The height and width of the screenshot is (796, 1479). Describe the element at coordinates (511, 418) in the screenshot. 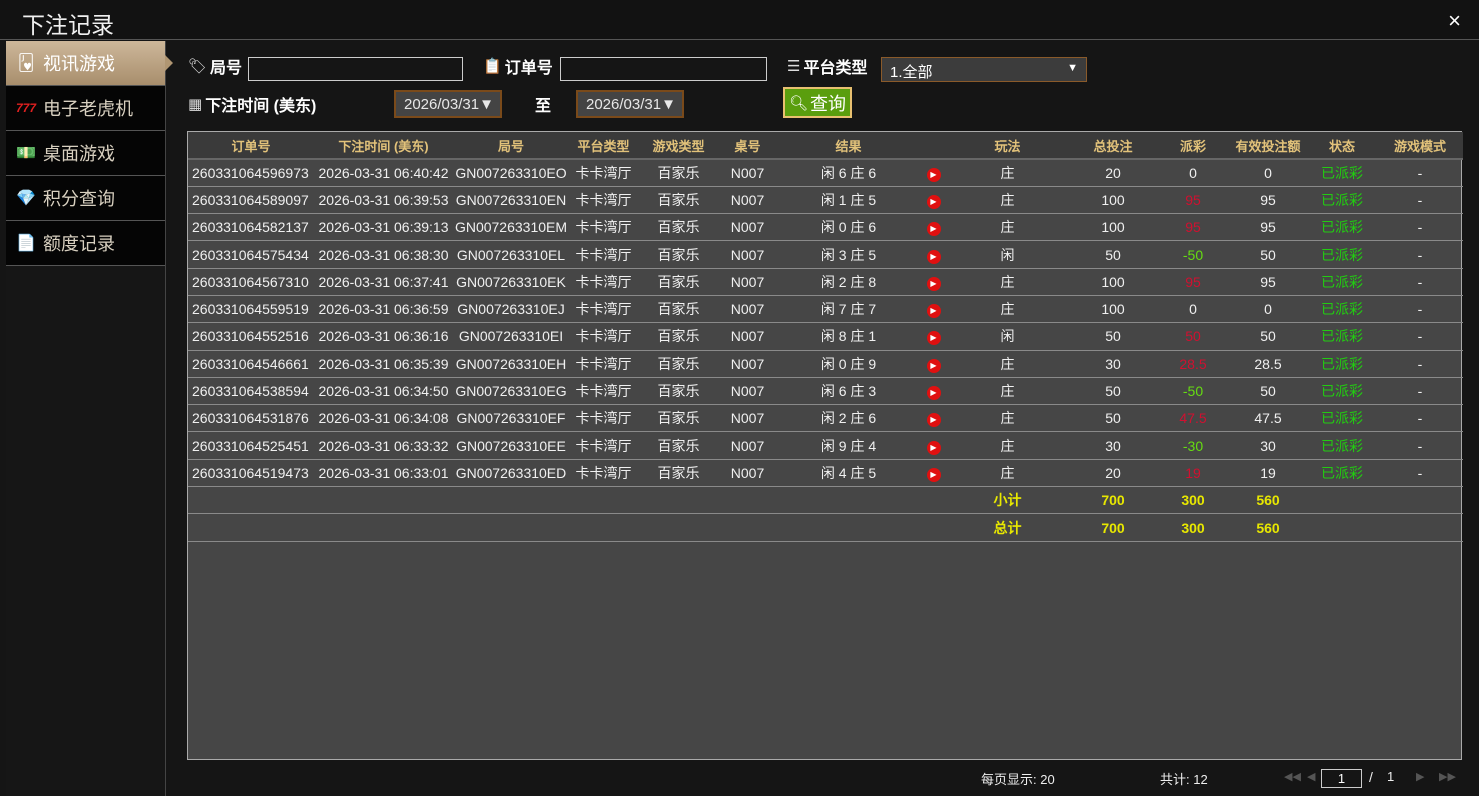

I see `cell-round-id: GN007263310EF` at that location.